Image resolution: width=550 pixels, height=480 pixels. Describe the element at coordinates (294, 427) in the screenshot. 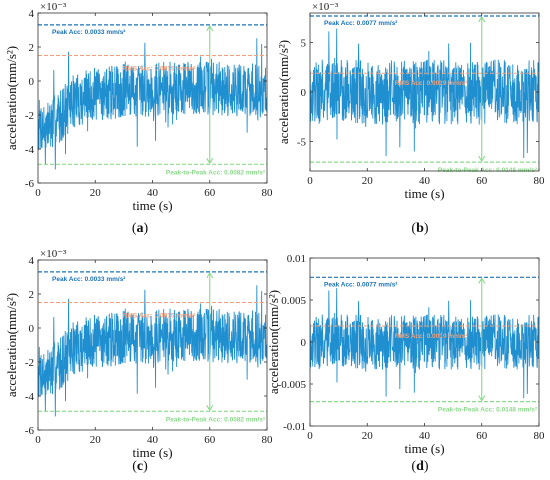

I see `y-tick-label: -0.01` at that location.